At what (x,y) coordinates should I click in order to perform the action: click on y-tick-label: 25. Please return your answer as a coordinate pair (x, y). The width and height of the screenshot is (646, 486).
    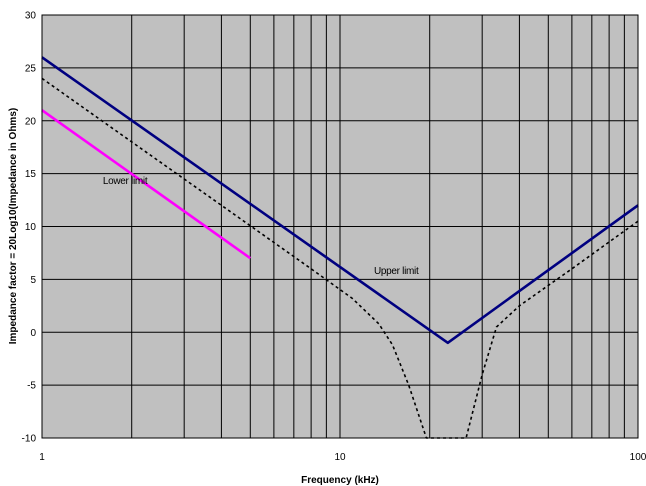
    Looking at the image, I should click on (31, 68).